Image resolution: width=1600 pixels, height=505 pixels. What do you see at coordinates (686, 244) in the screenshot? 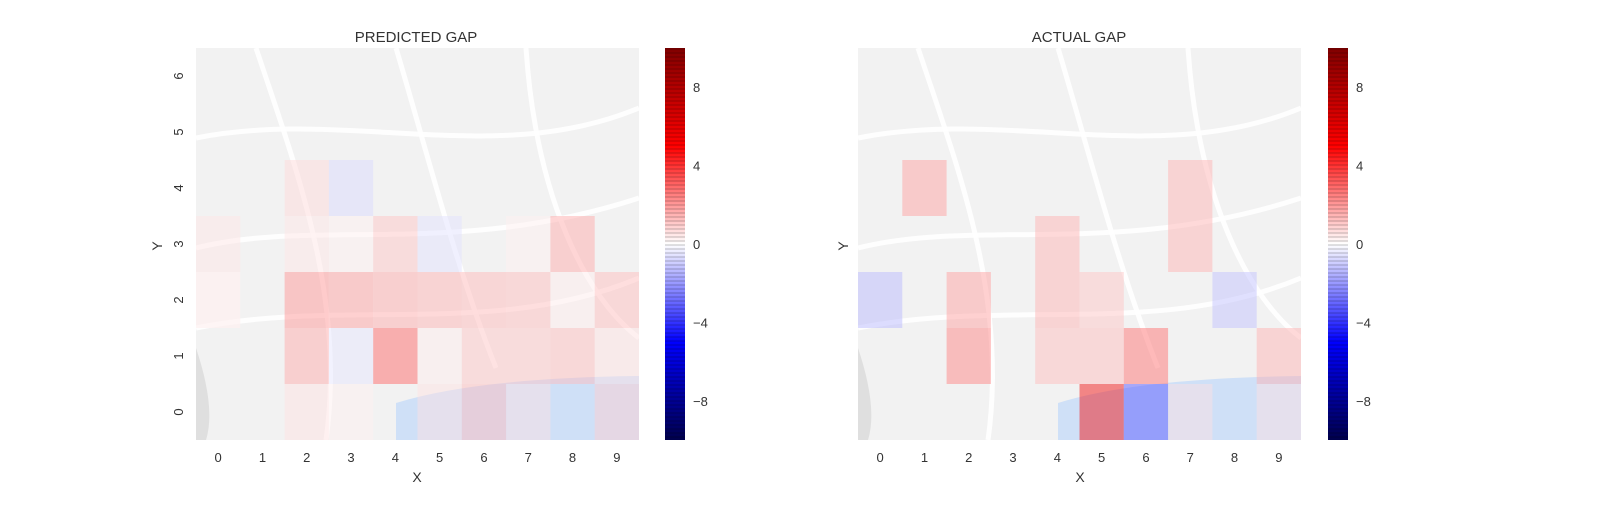
I see `left-colorbar: 8 4 0 −4 −8` at bounding box center [686, 244].